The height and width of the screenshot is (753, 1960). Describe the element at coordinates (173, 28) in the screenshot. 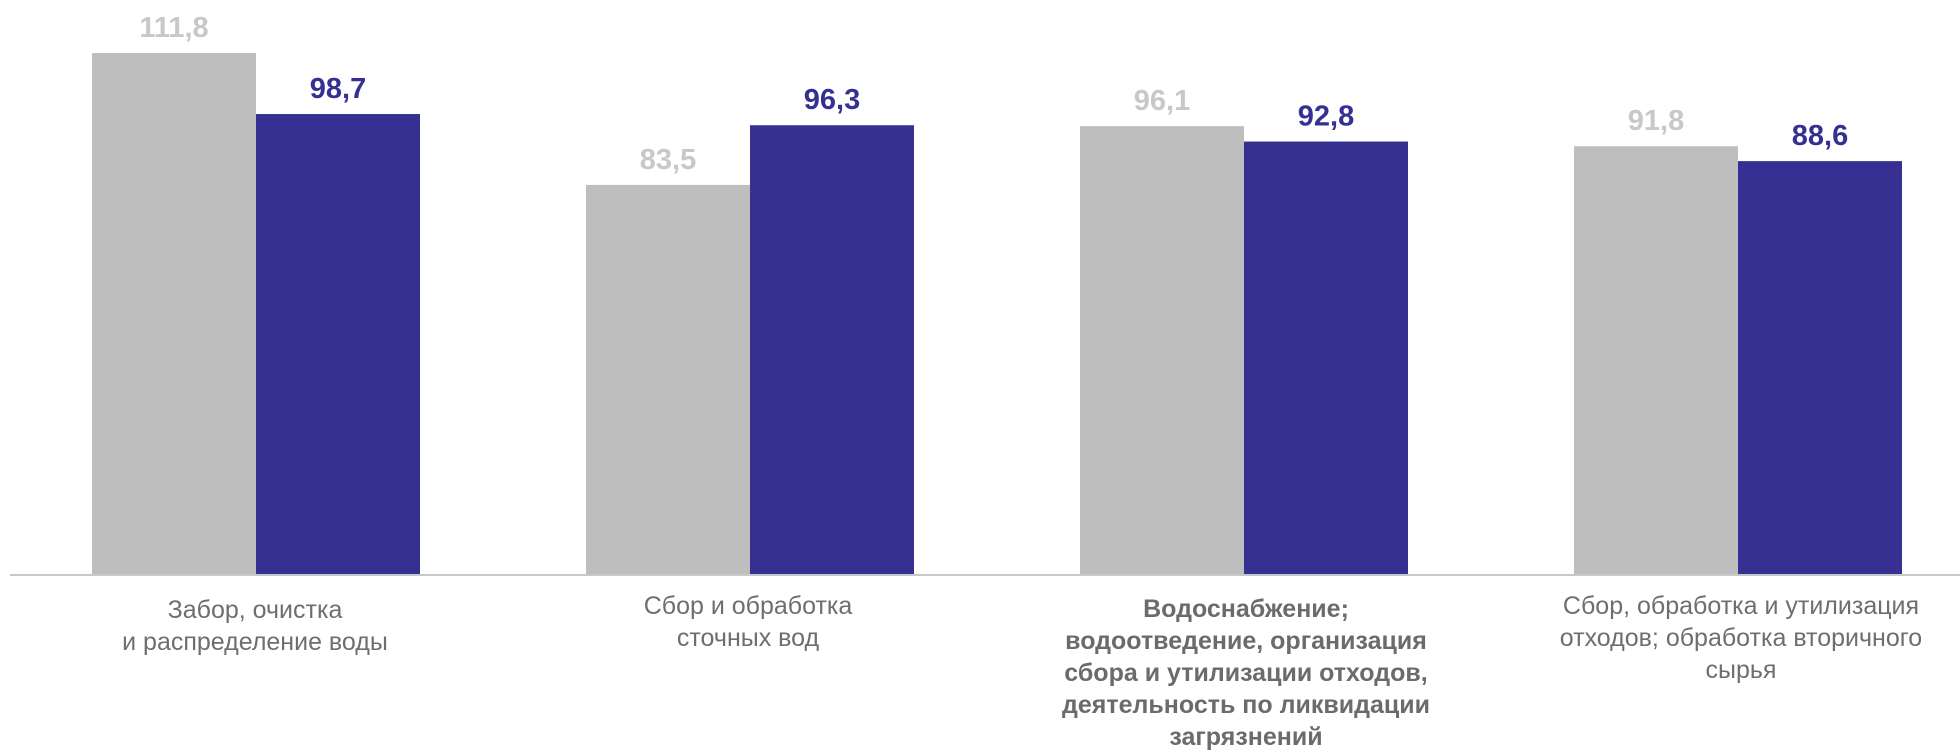

I see `data-label: 111,8` at that location.